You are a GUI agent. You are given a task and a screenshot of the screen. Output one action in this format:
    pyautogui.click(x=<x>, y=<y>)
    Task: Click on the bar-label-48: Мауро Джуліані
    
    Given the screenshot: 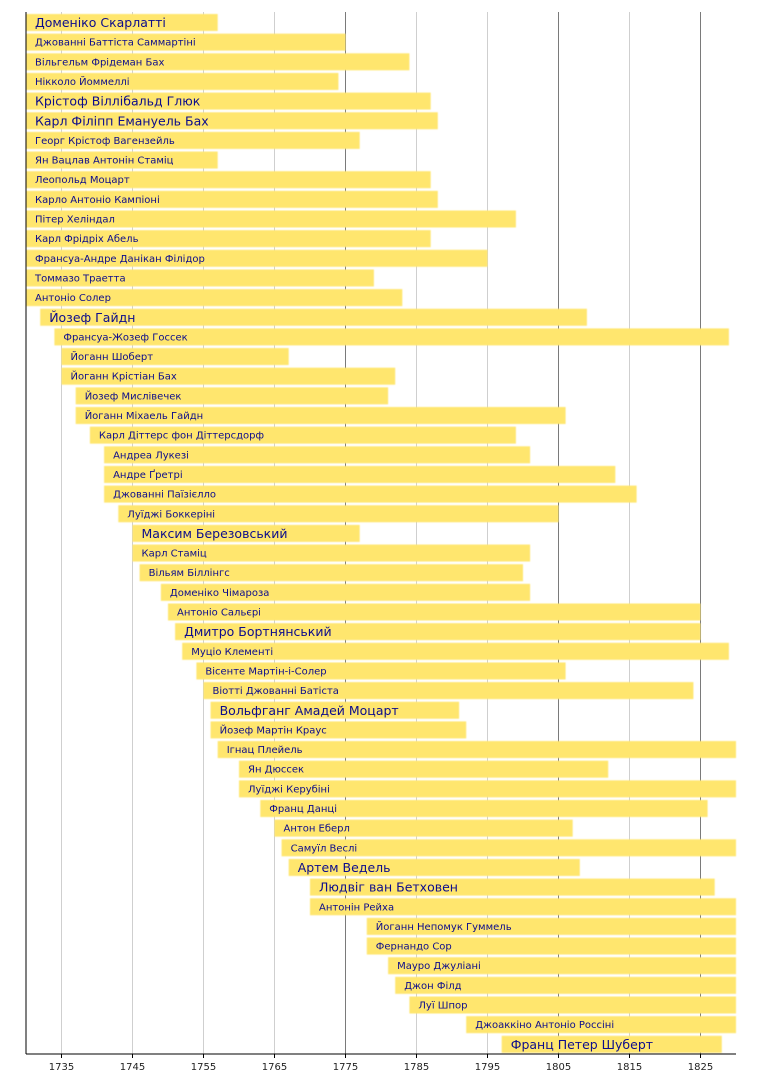 What is the action you would take?
    pyautogui.click(x=439, y=966)
    